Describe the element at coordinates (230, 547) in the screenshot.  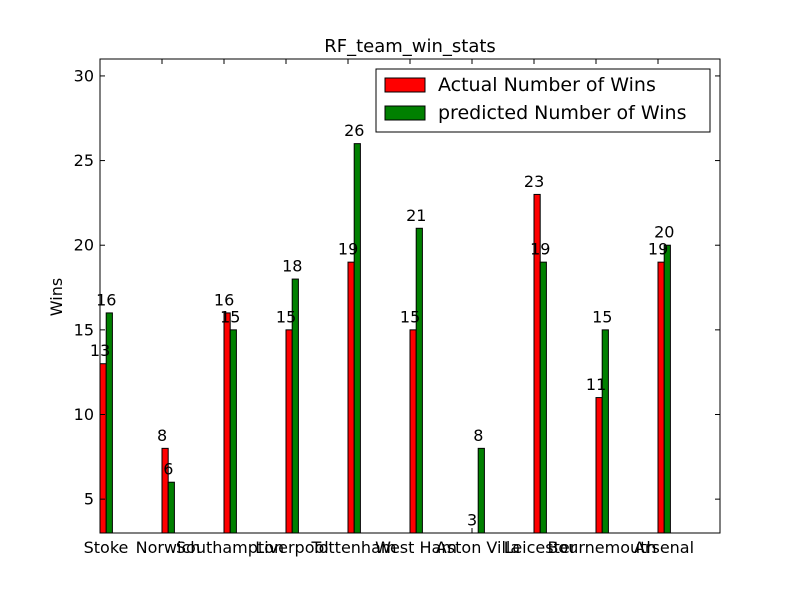
I see `x-tick-label: Southampton` at that location.